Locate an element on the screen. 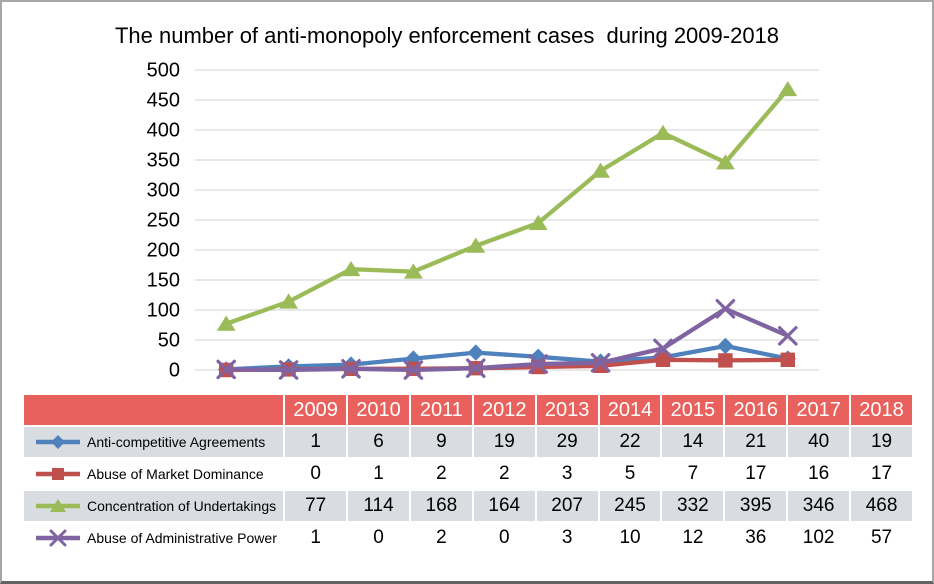 This screenshot has height=584, width=934. y-axis-tick-label: 500 is located at coordinates (163, 71).